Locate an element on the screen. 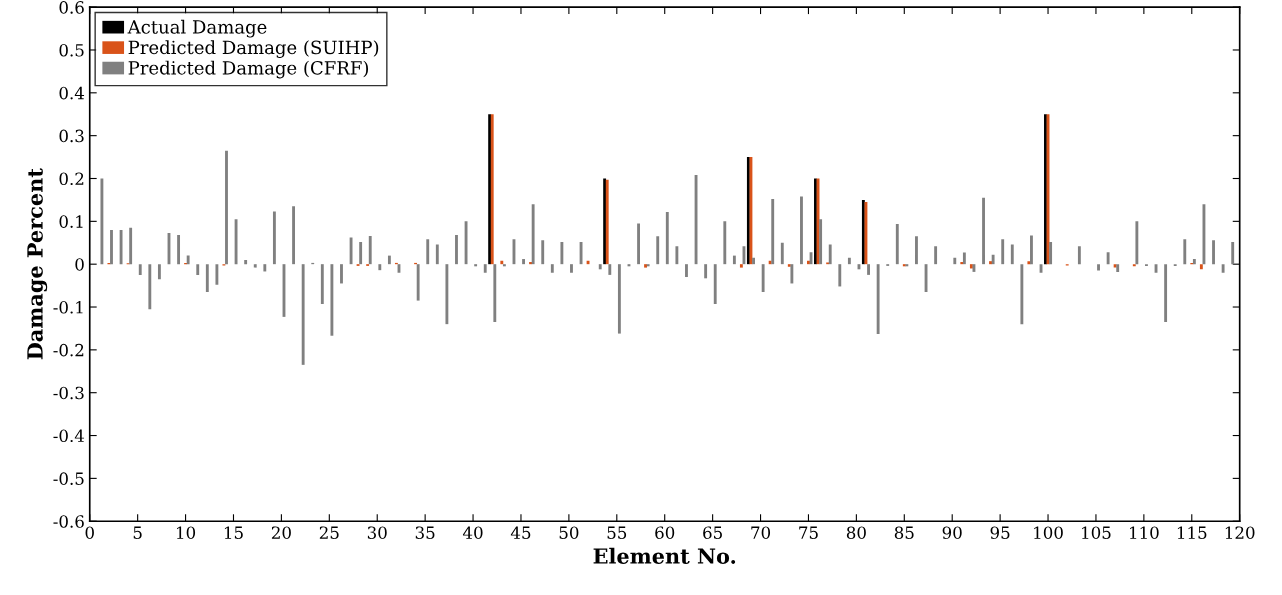 This screenshot has height=595, width=1282. y-tick-label: 0.2 is located at coordinates (71, 179).